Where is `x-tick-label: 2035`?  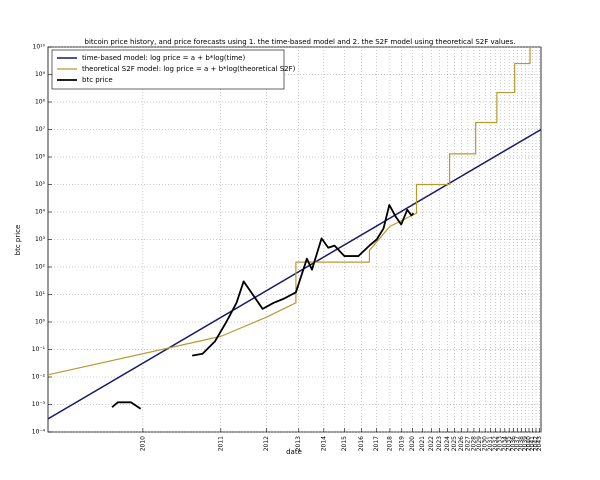 x-tick-label: 2035 is located at coordinates (509, 443).